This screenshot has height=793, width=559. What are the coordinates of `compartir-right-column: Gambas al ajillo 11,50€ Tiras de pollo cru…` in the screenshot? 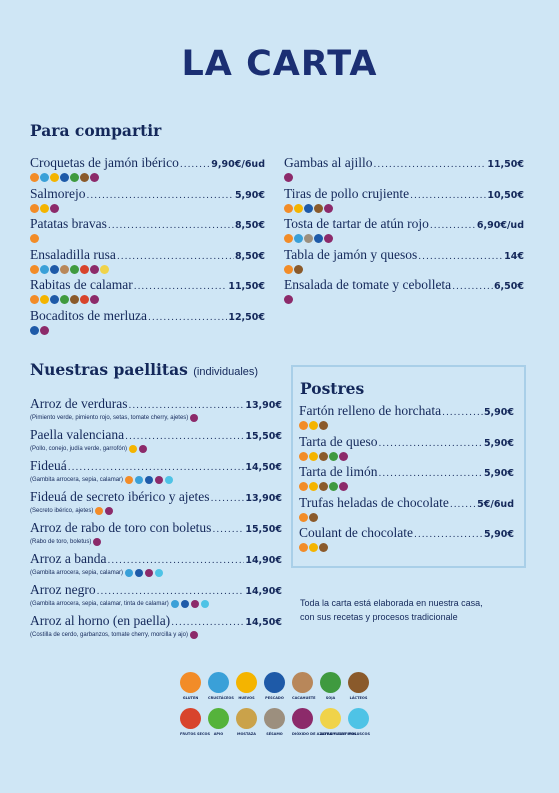 It's located at (404, 232).